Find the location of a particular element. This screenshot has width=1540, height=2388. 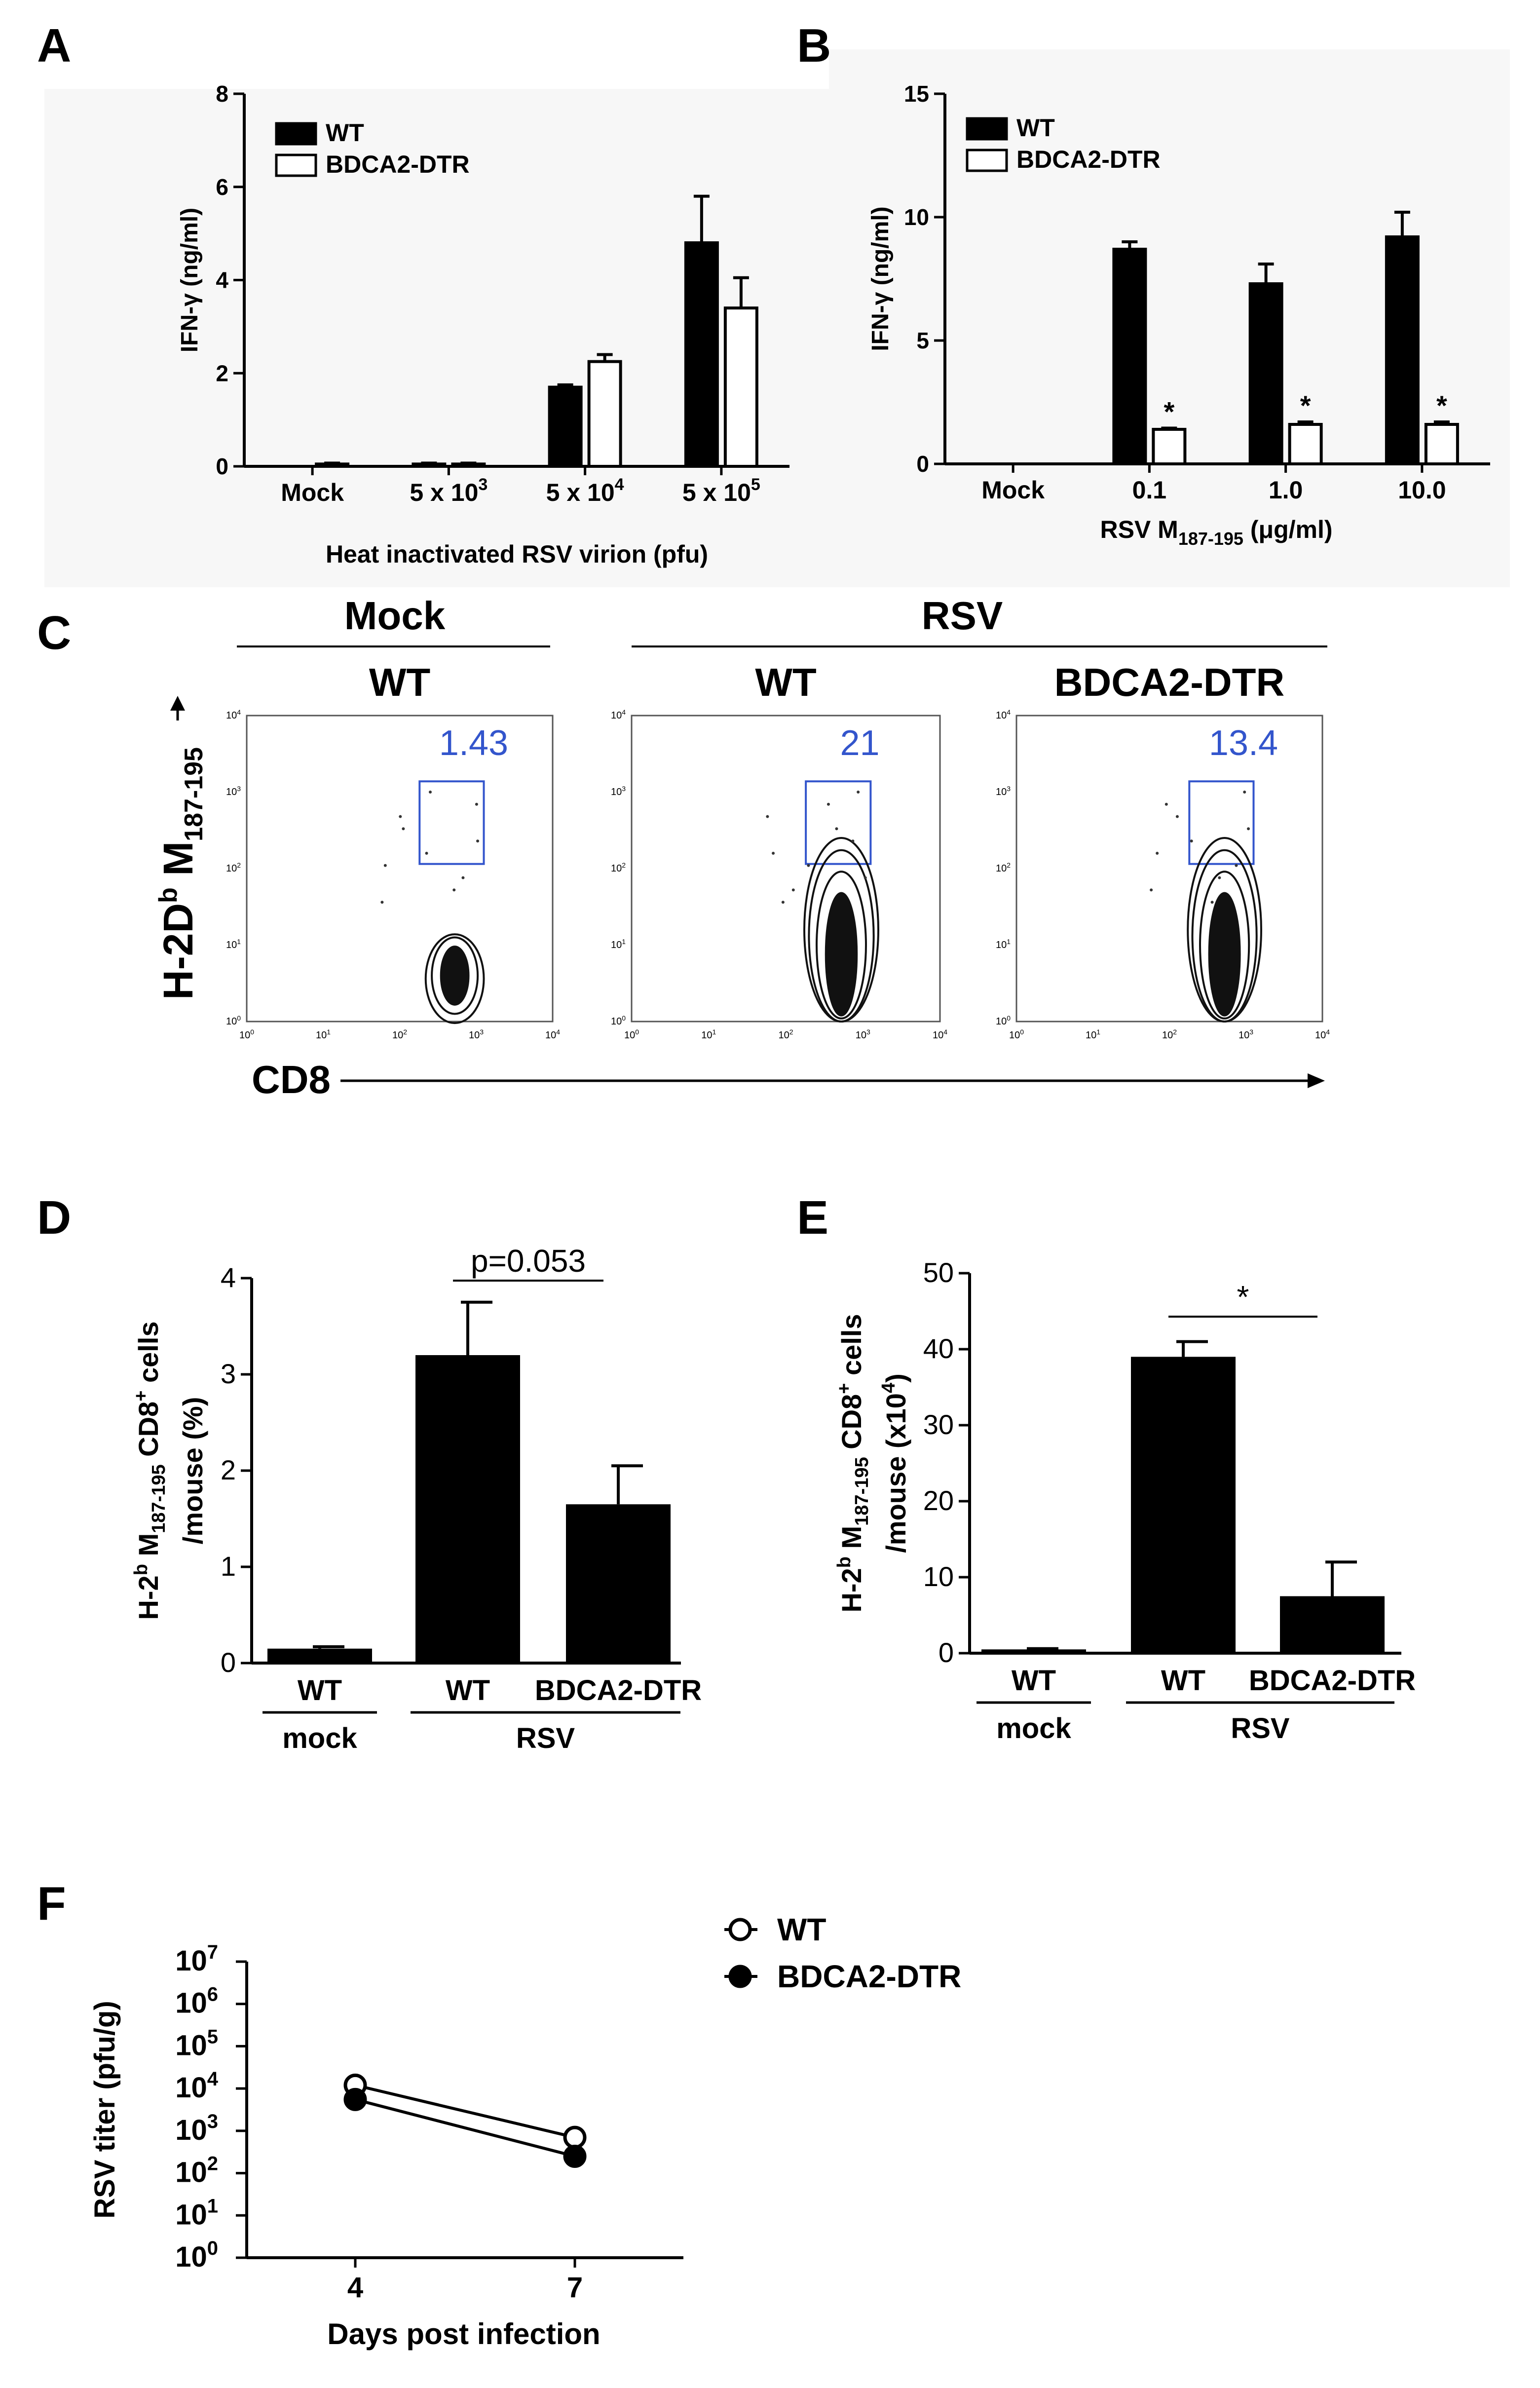

y-tick-label: 30 is located at coordinates (939, 1424).